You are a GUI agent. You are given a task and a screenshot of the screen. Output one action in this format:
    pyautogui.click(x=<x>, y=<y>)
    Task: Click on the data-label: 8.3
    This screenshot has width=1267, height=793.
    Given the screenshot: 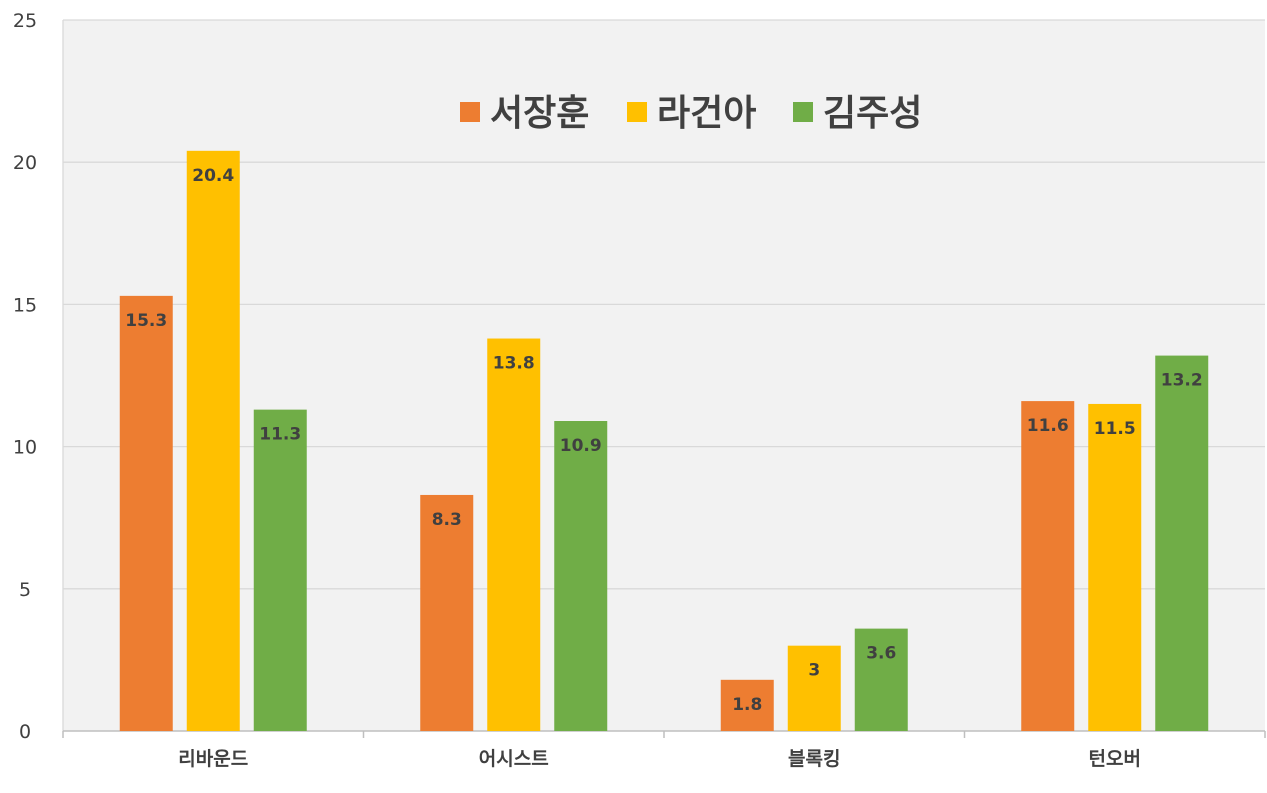 What is the action you would take?
    pyautogui.click(x=447, y=520)
    